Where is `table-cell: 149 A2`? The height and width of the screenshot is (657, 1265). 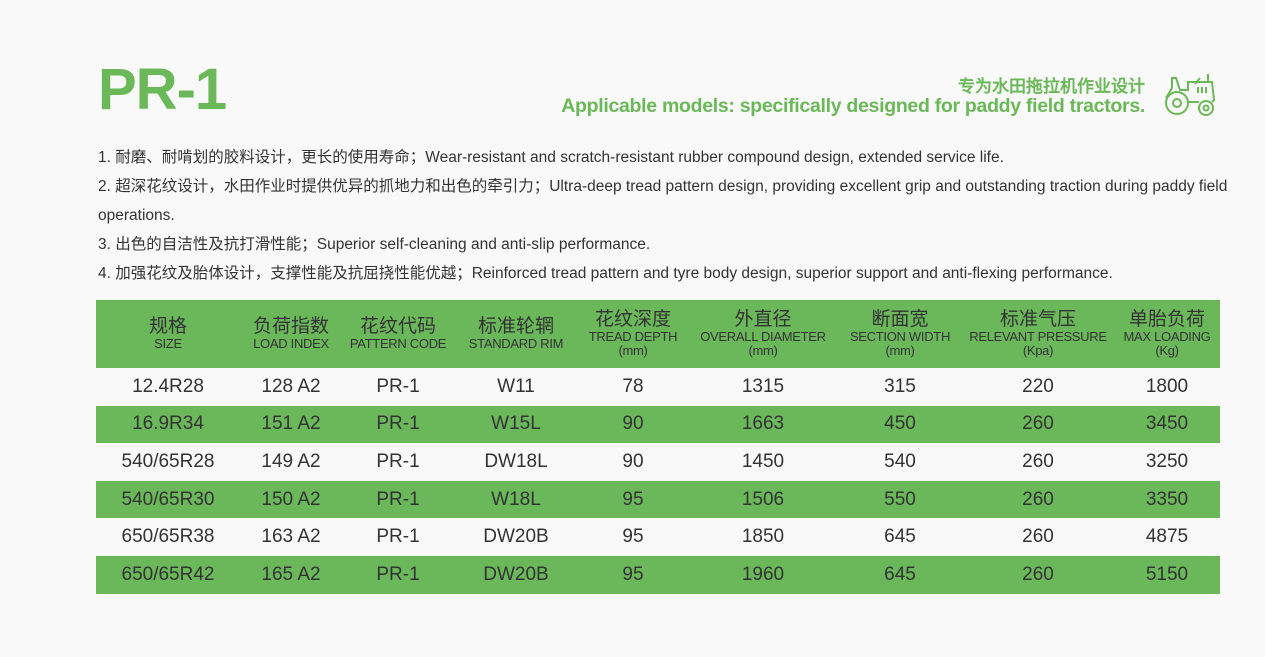 table-cell: 149 A2 is located at coordinates (291, 461).